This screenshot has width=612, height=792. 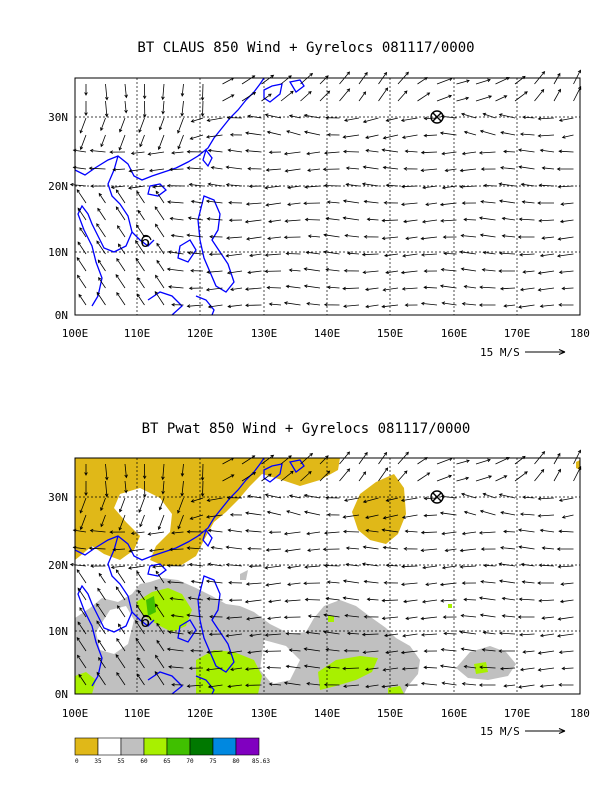 What do you see at coordinates (58, 565) in the screenshot?
I see `y-tick-label: 20N` at bounding box center [58, 565].